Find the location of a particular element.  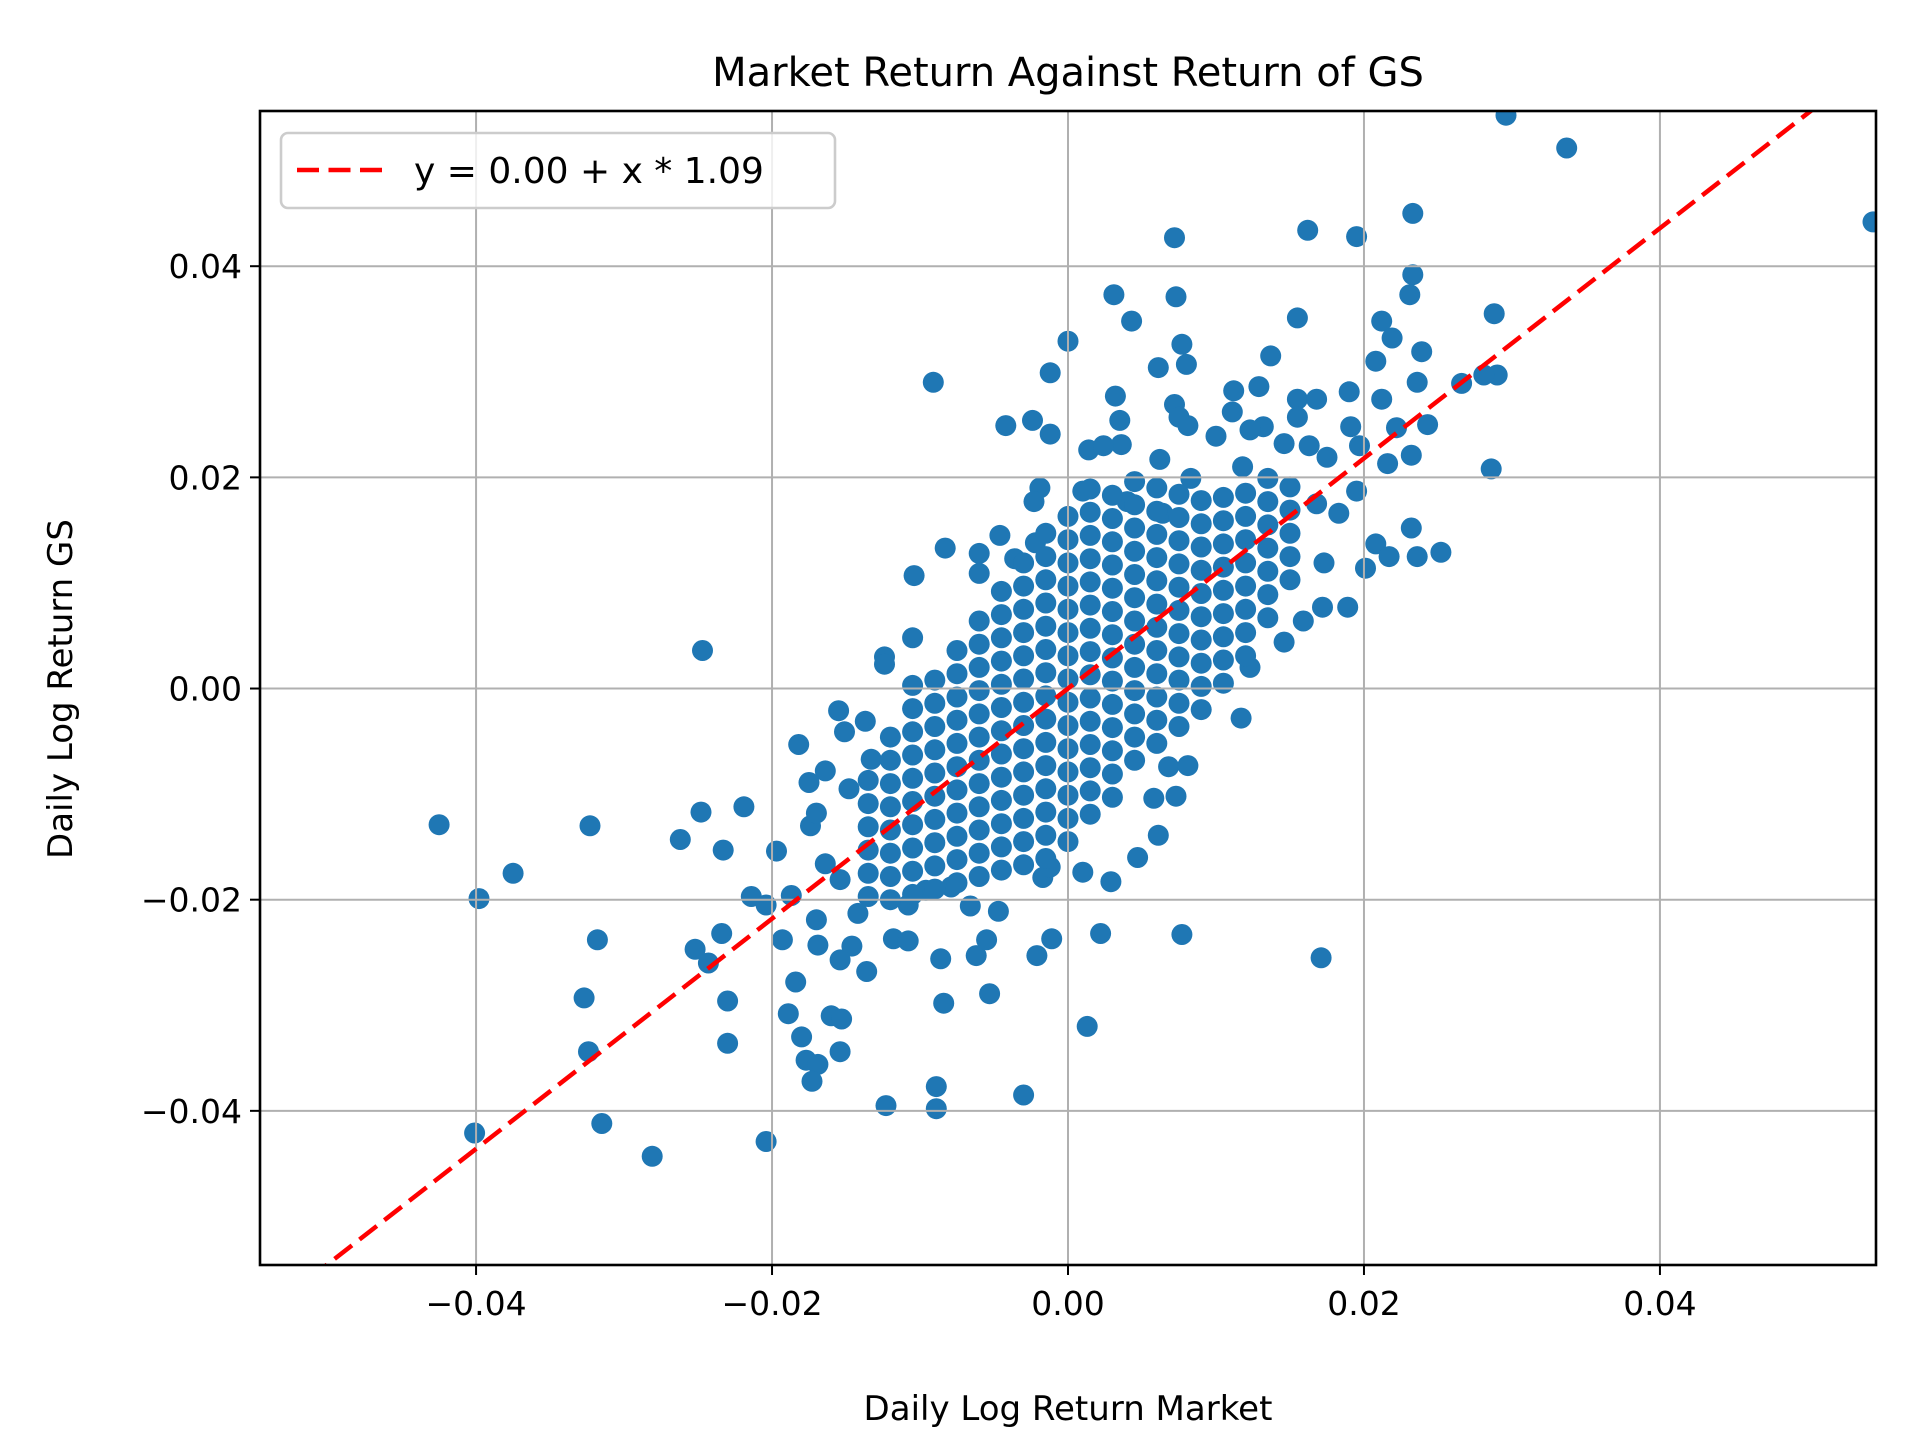

x-tick-label: 0.04 is located at coordinates (1659, 1303).